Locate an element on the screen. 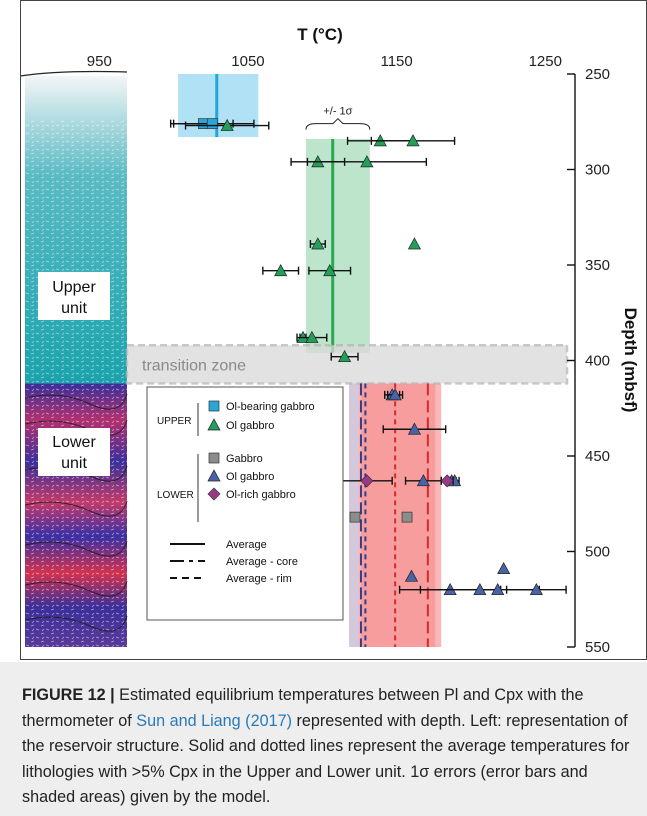 Image resolution: width=647 pixels, height=816 pixels. upper-unit-label-box is located at coordinates (74, 296).